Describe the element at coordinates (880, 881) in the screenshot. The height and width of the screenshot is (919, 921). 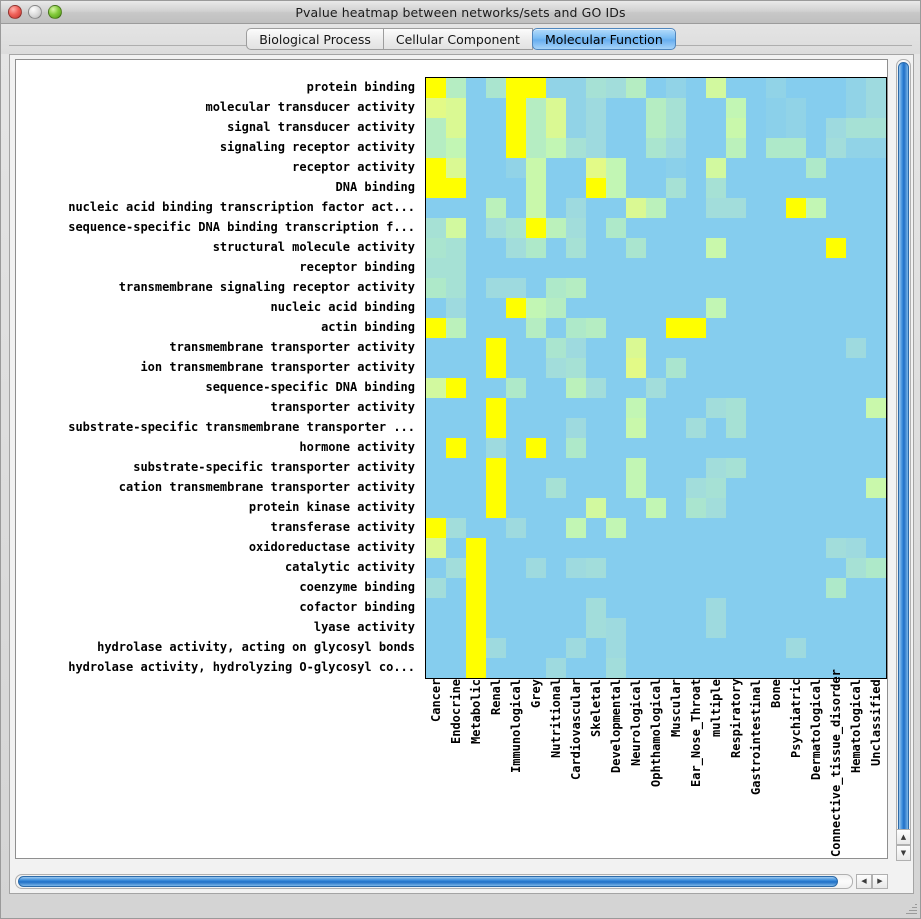
I see `scroll-right-icon: ▶` at that location.